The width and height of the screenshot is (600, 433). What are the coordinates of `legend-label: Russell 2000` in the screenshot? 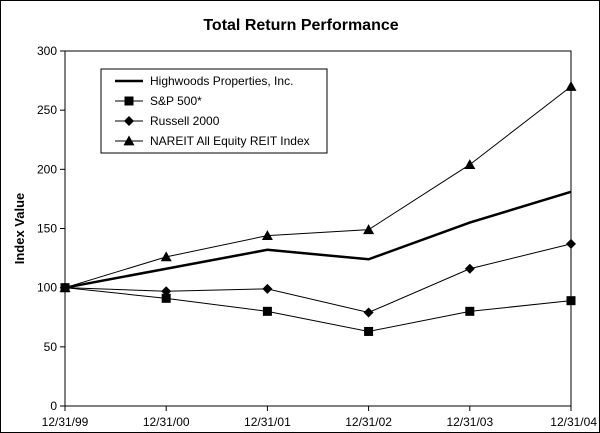 It's located at (185, 121).